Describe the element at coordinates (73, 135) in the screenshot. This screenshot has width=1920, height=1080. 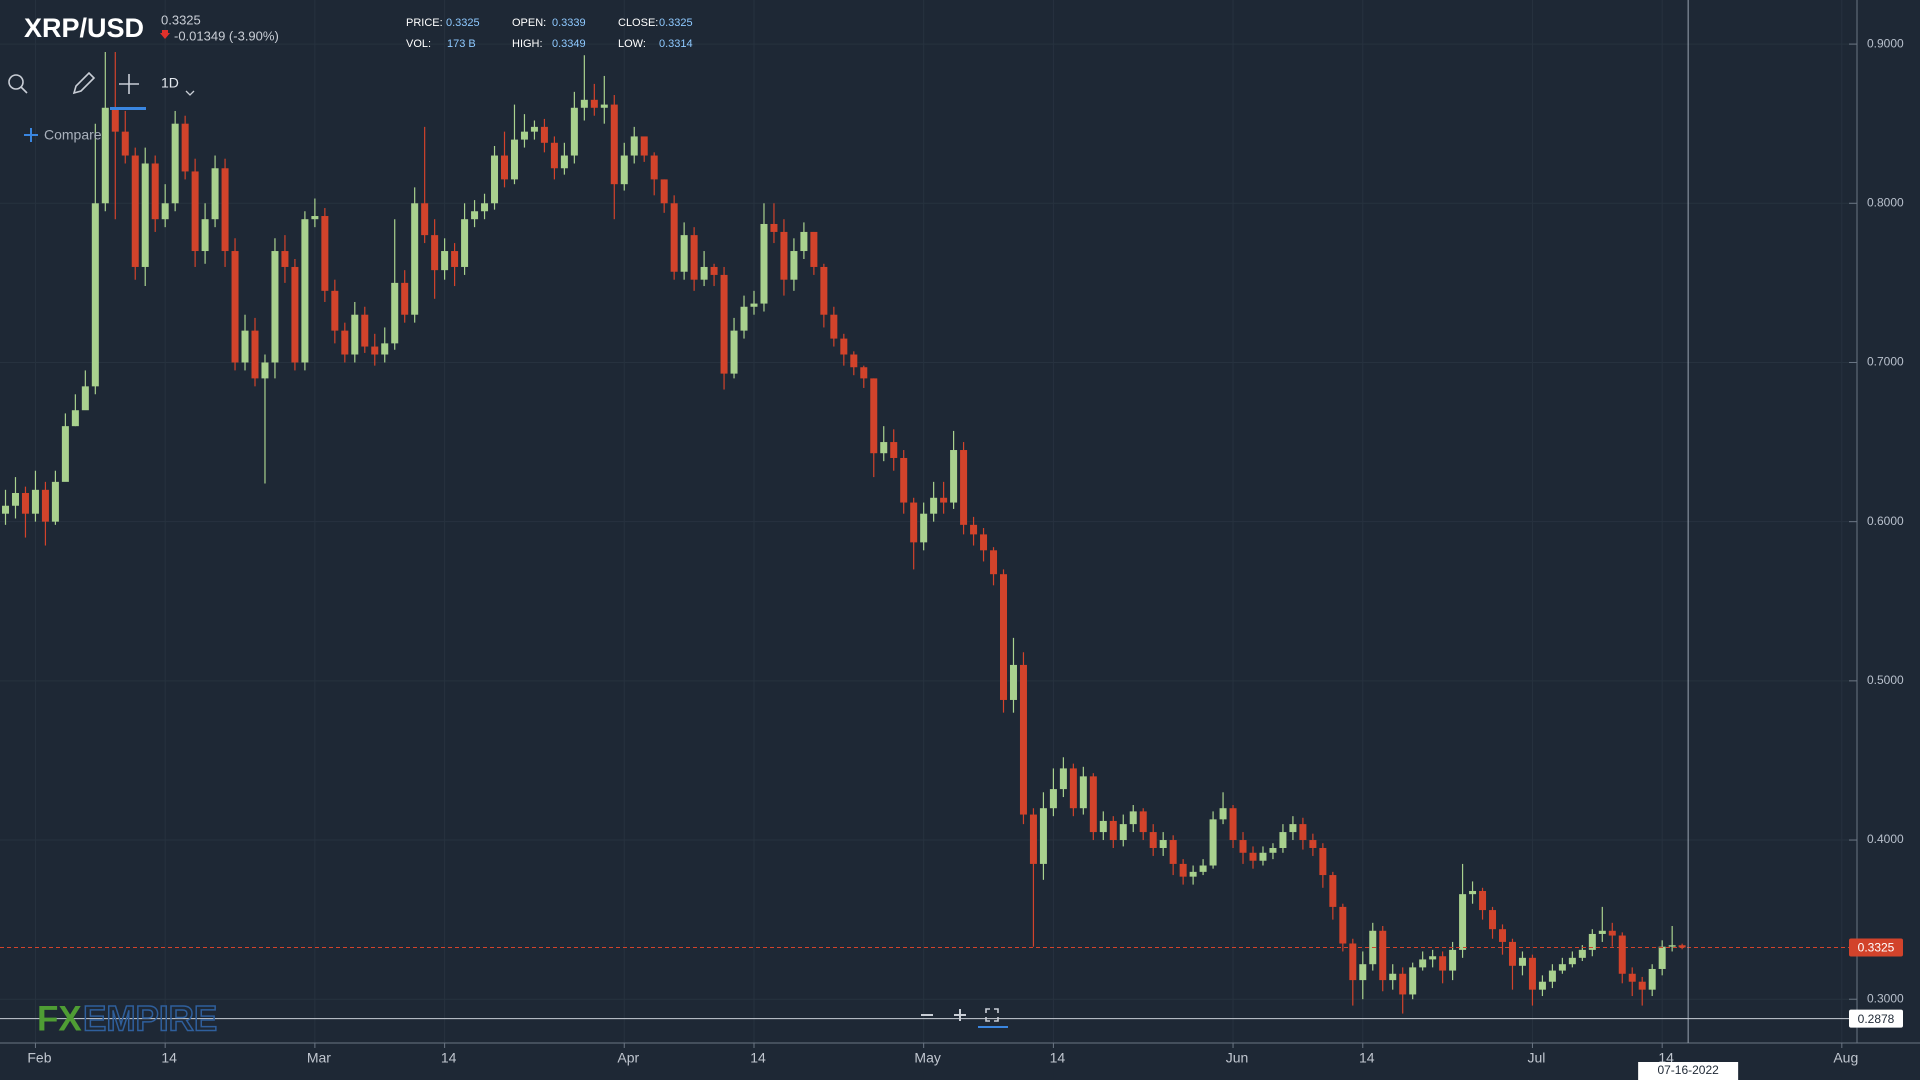
I see `compare-label: Compare` at that location.